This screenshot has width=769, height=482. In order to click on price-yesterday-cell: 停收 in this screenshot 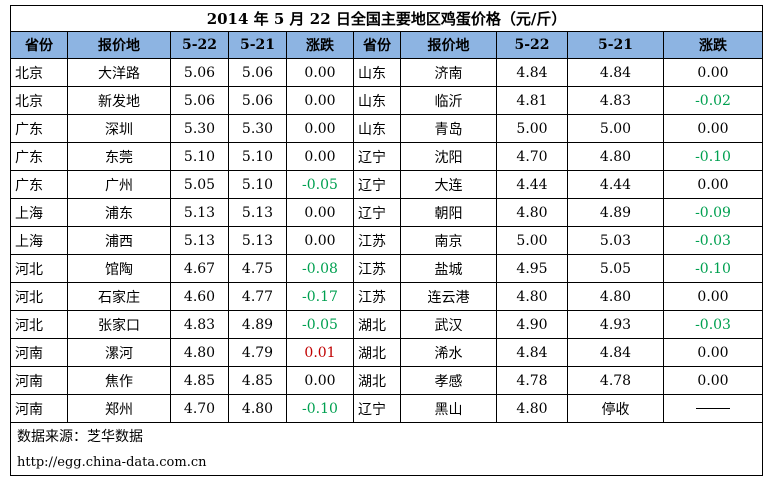, I will do `click(615, 408)`.